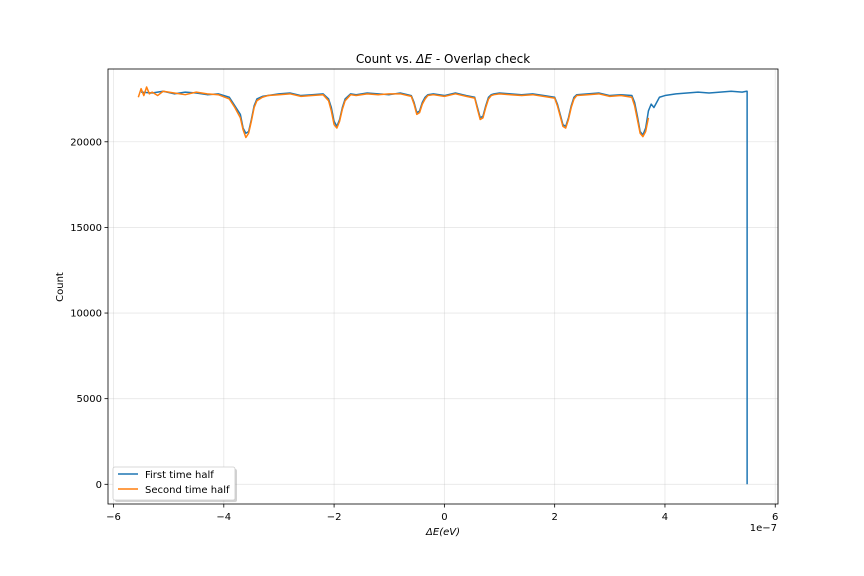 Image resolution: width=864 pixels, height=576 pixels. I want to click on legend-label-second-time-half: Second time half, so click(187, 490).